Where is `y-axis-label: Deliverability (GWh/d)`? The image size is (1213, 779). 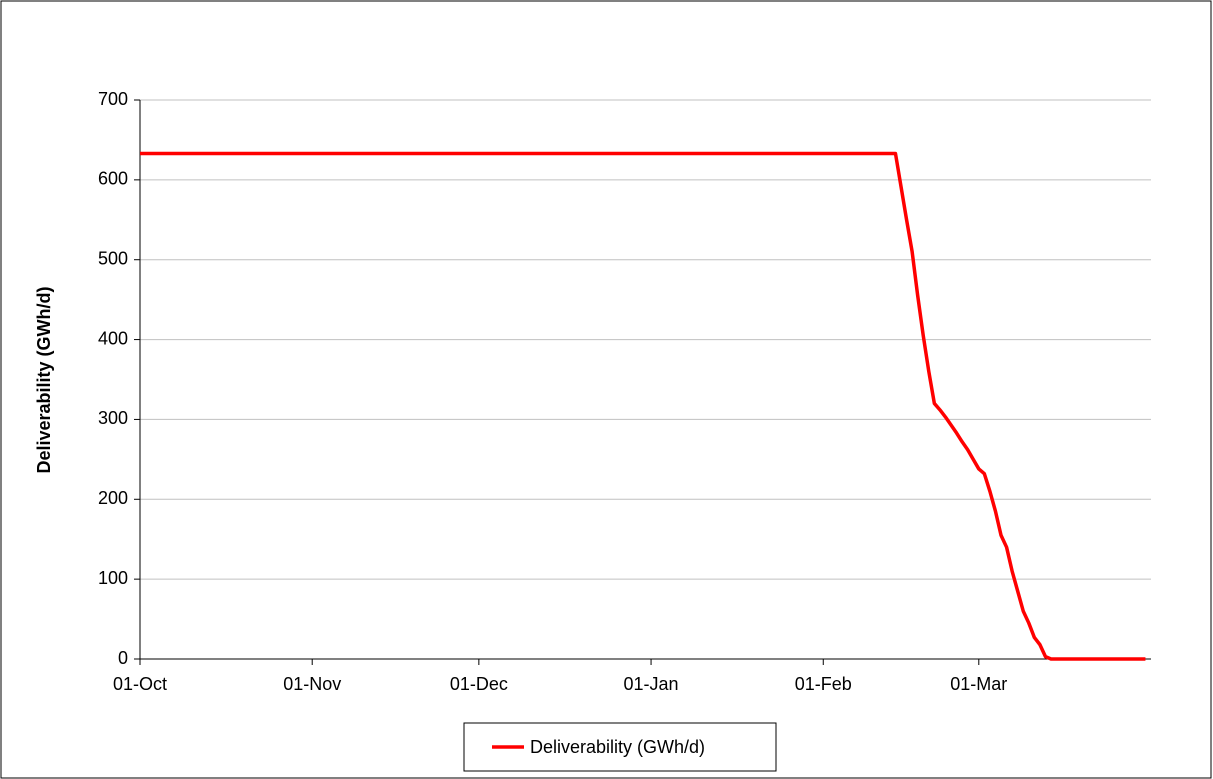
y-axis-label: Deliverability (GWh/d) is located at coordinates (44, 379).